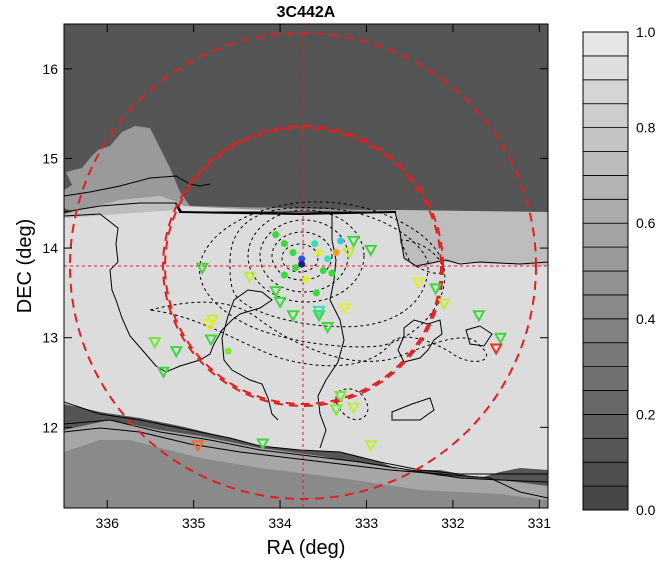  I want to click on colorbar: 0.0 0.2 0.4 0.6 0.8 1.0, so click(619, 271).